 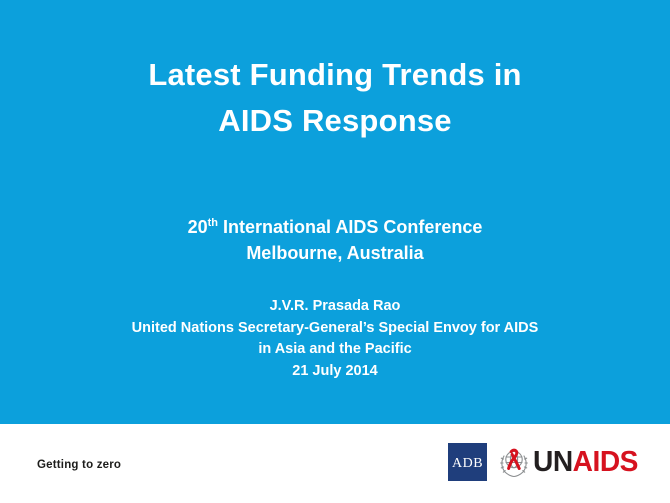 I want to click on campaign-tagline: Getting to zero, so click(x=79, y=465).